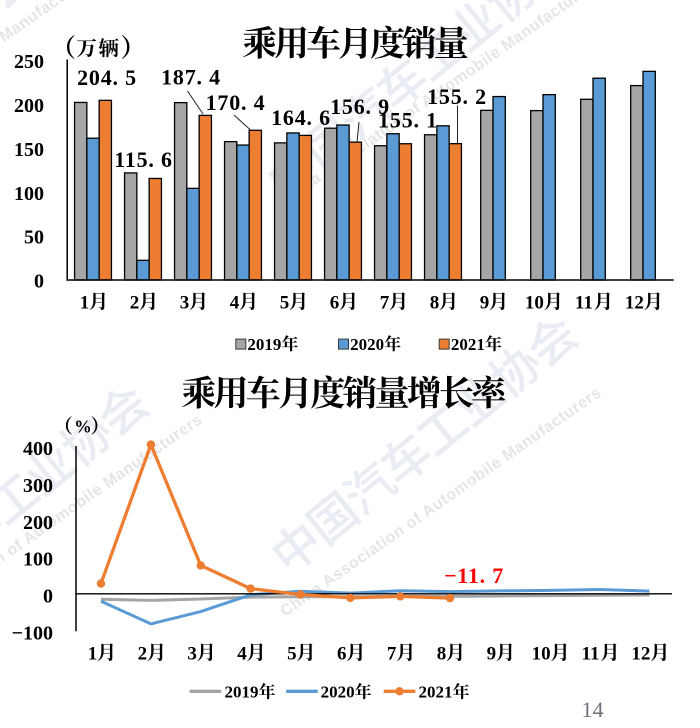 The image size is (700, 728). I want to click on svg-text: 250, so click(29, 62).